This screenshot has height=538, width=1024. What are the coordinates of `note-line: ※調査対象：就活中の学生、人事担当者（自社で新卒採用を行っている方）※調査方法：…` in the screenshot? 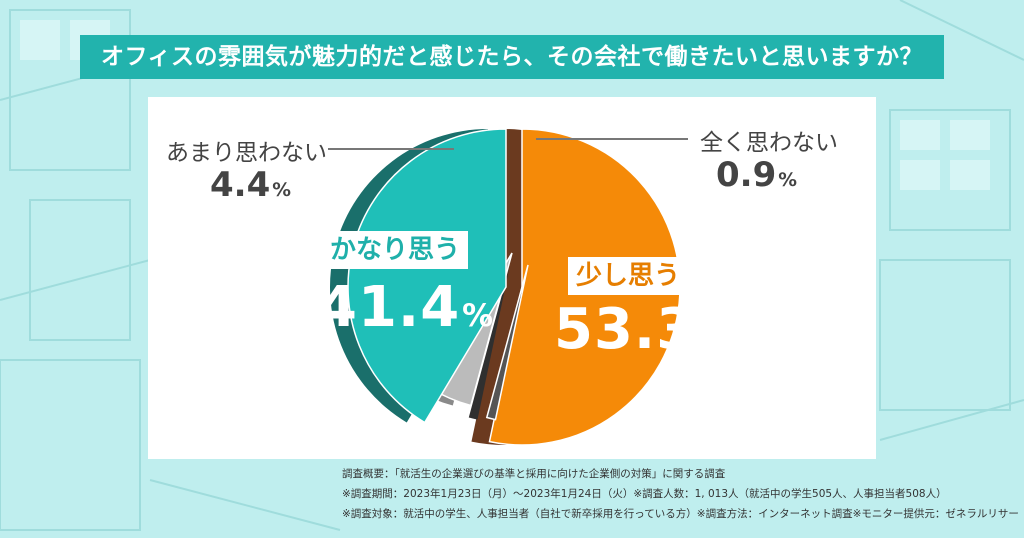 It's located at (680, 514).